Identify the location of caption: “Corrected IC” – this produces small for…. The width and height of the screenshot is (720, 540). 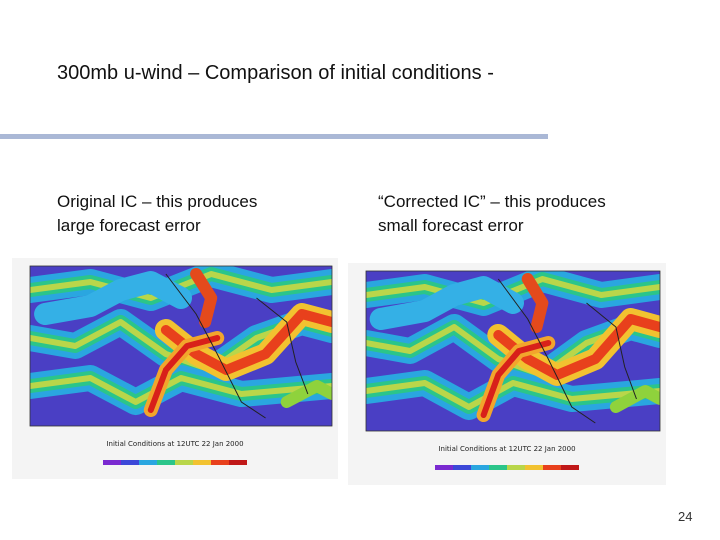
(492, 214).